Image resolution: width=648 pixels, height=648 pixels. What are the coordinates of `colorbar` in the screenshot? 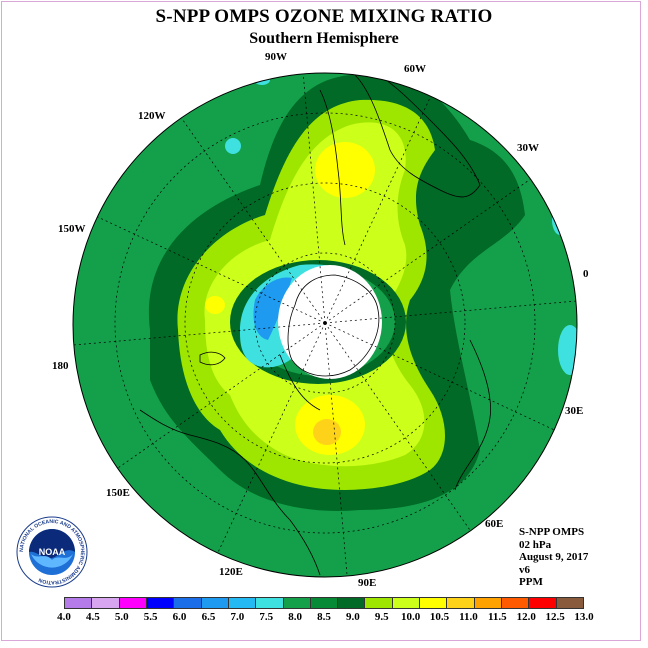 It's located at (324, 603).